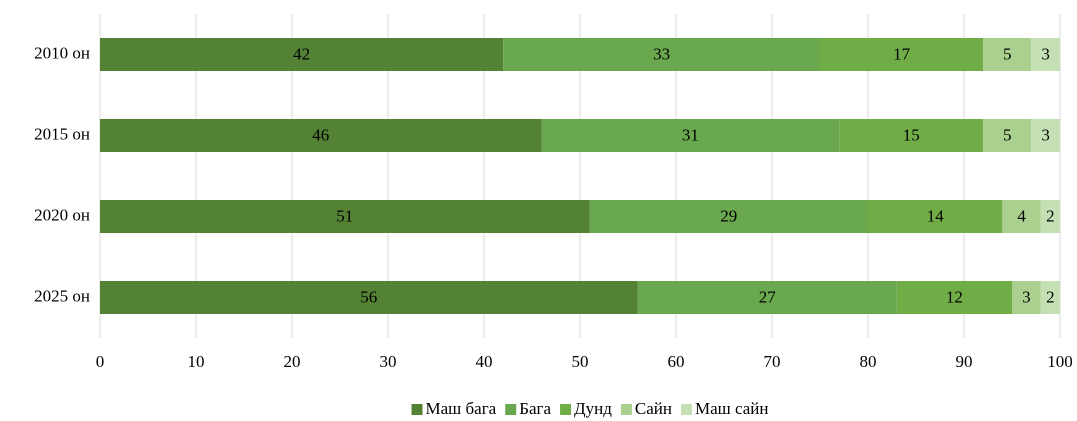  I want to click on data-label: 56, so click(368, 296).